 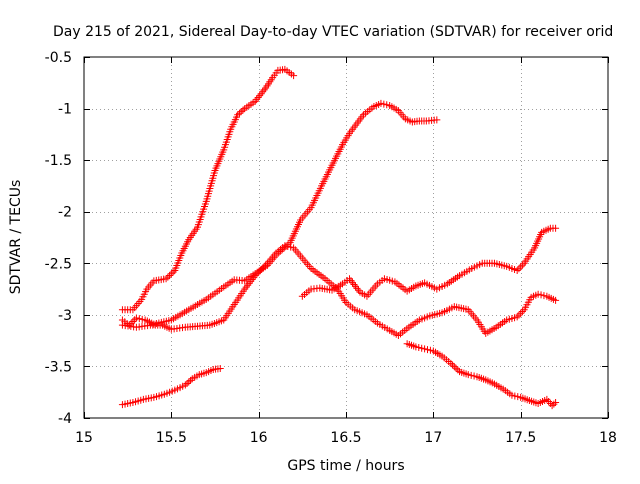 What do you see at coordinates (58, 264) in the screenshot?
I see `y-tick-label: -2.5` at bounding box center [58, 264].